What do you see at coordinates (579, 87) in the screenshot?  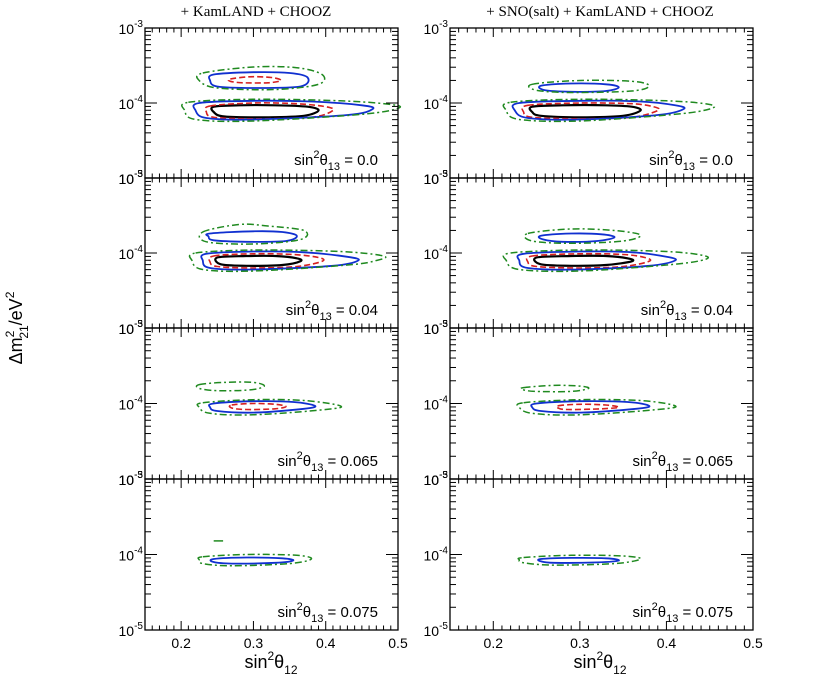 I see `contour-blue-high-r0-c1` at bounding box center [579, 87].